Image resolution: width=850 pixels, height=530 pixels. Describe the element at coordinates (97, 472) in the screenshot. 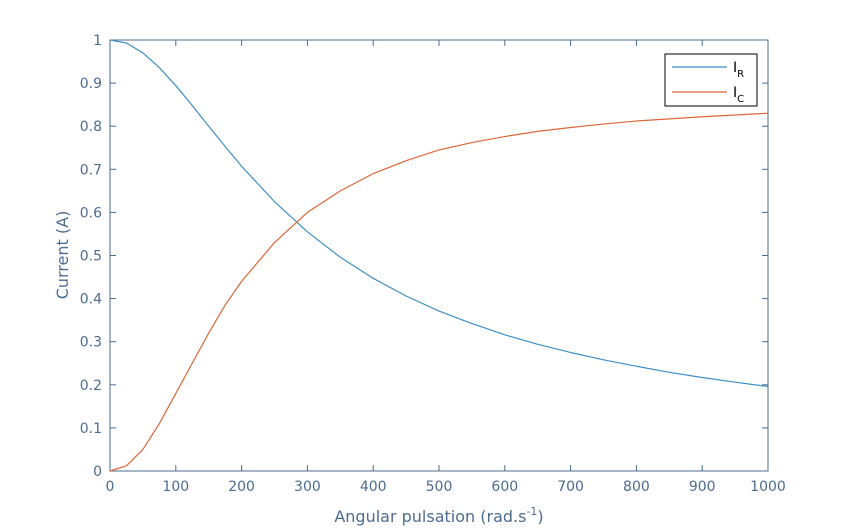

I see `y-tick-label: 0` at that location.